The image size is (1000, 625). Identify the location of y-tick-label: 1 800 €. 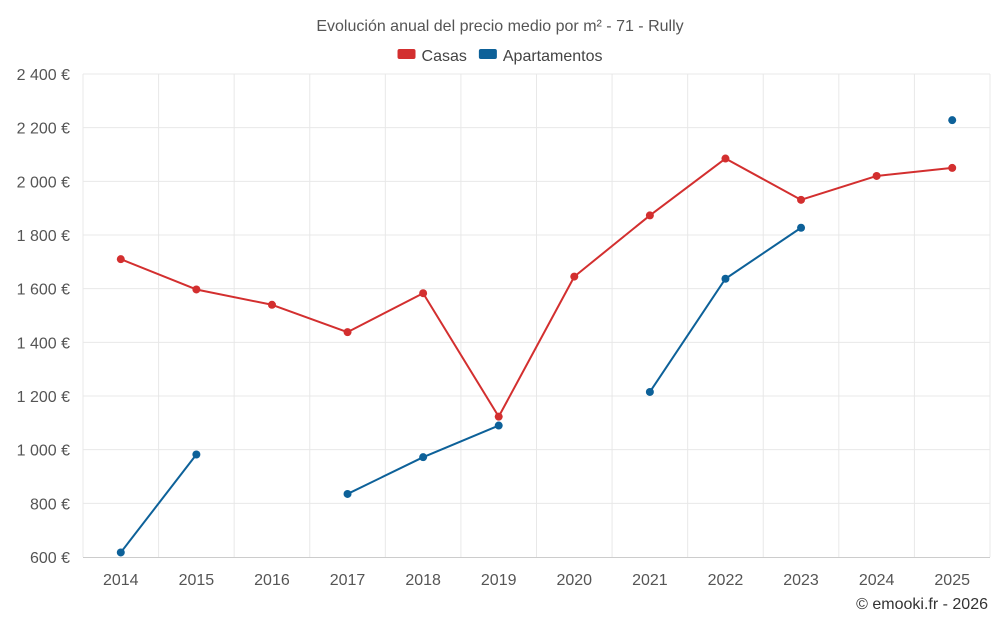
(43, 236).